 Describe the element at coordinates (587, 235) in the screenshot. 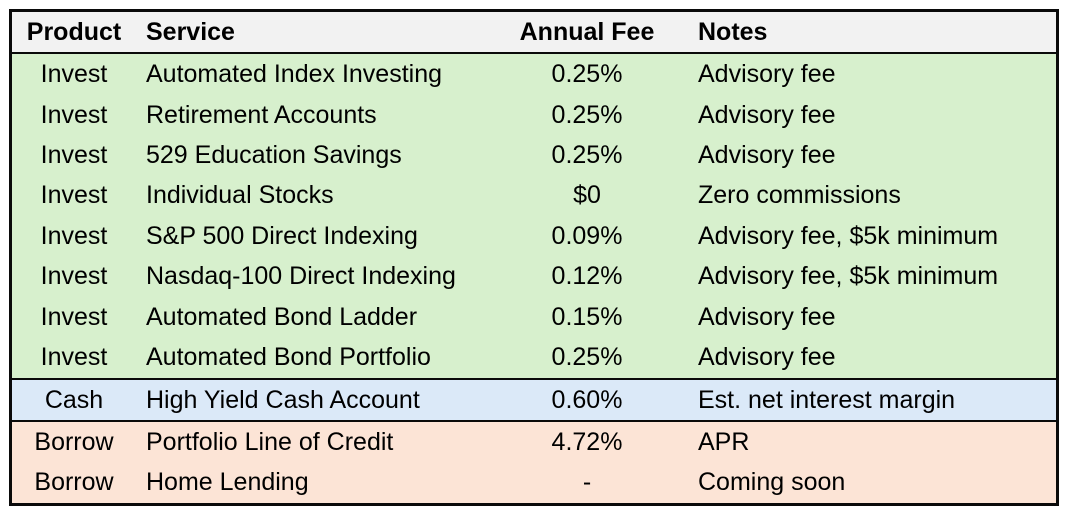

I see `cell-fee: 0.09%` at that location.